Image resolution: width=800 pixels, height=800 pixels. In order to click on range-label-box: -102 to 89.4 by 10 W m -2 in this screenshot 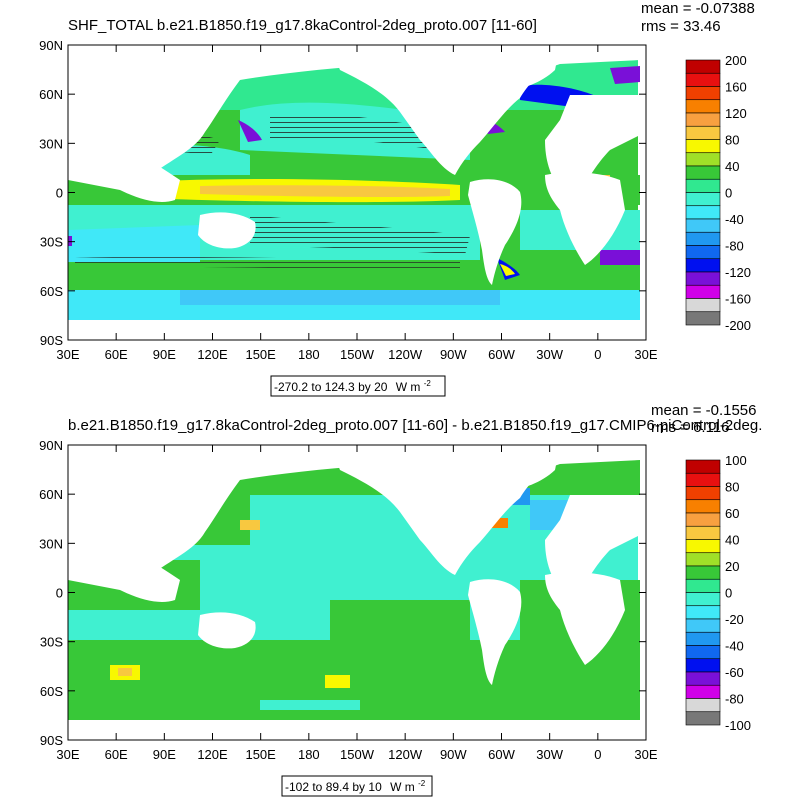, I will do `click(357, 786)`.